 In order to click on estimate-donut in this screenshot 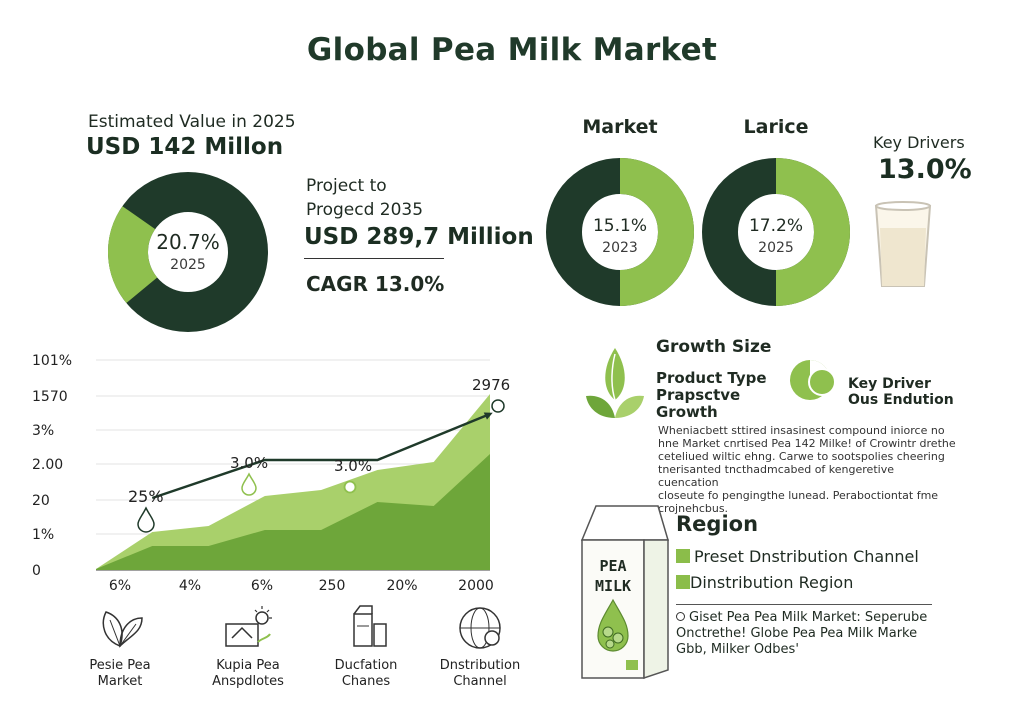, I will do `click(188, 252)`.